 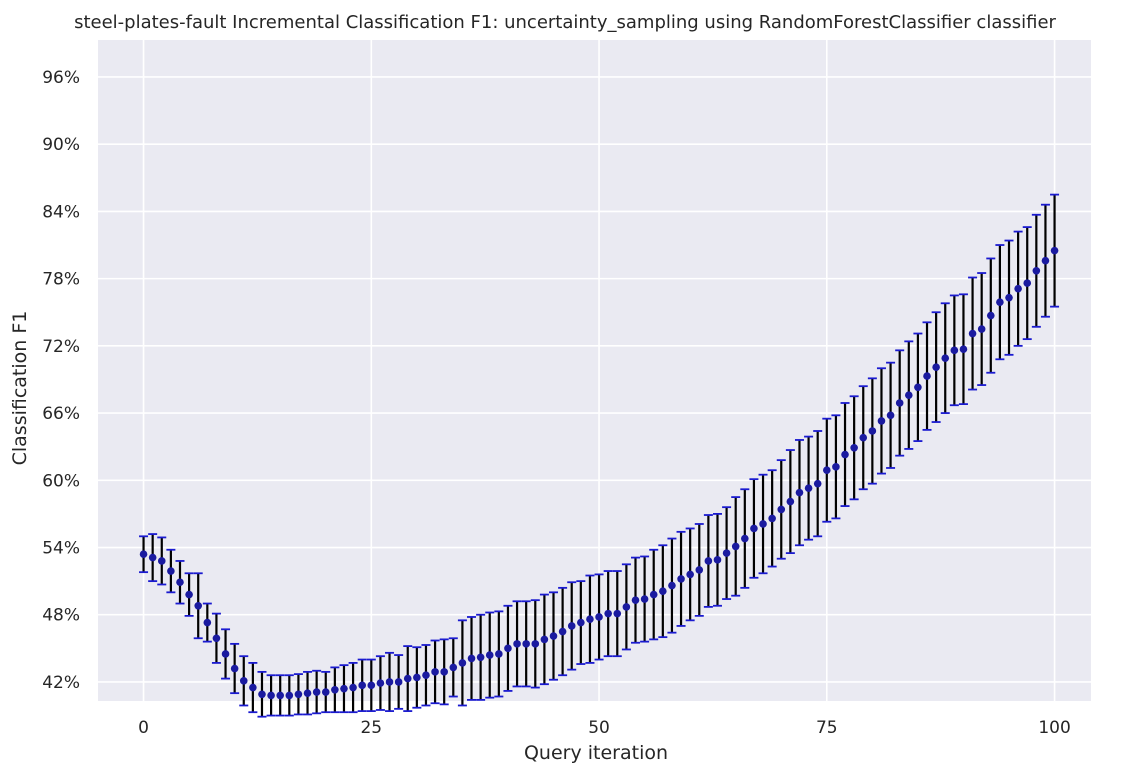 I want to click on y-tick-label: 90%, so click(x=61, y=145).